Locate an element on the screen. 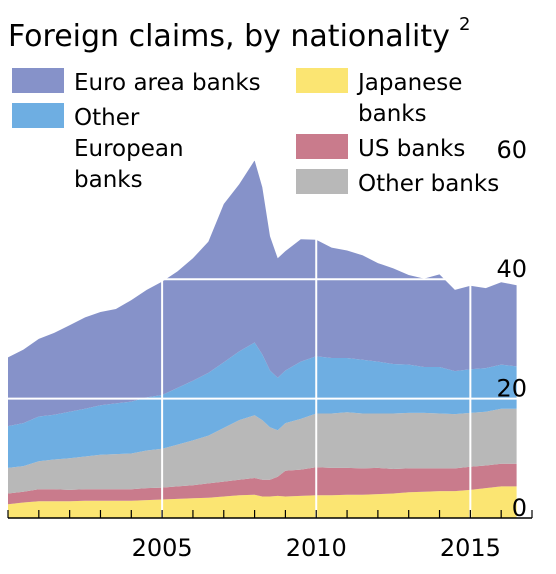 Image resolution: width=556 pixels, height=574 pixels. chart-title-superscript: 2 is located at coordinates (464, 24).